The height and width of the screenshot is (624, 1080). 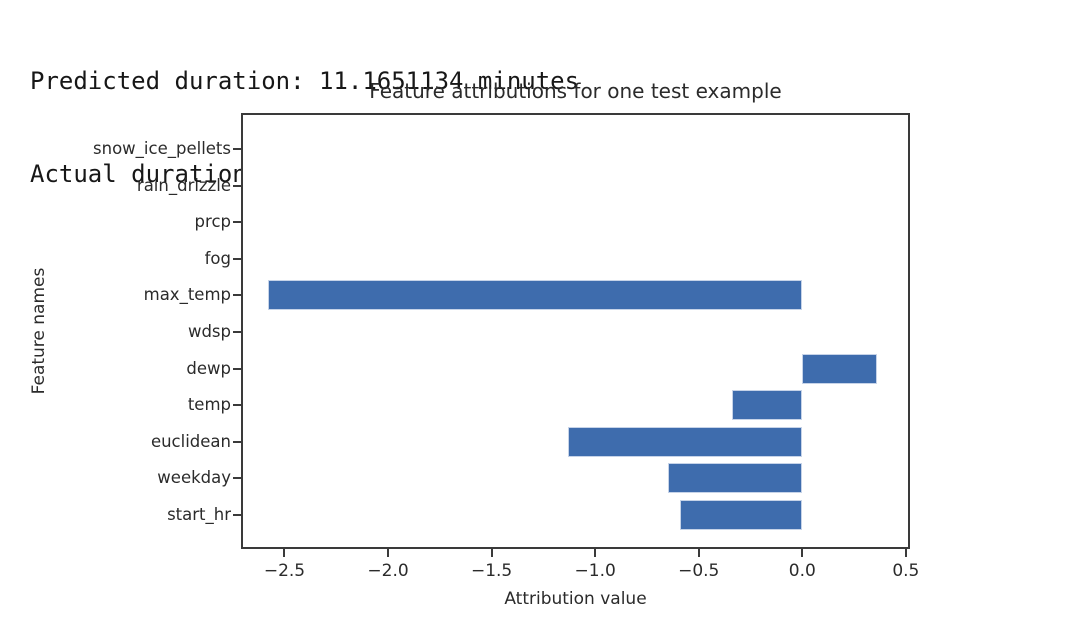 What do you see at coordinates (491, 571) in the screenshot?
I see `x-tick-label: −1.5` at bounding box center [491, 571].